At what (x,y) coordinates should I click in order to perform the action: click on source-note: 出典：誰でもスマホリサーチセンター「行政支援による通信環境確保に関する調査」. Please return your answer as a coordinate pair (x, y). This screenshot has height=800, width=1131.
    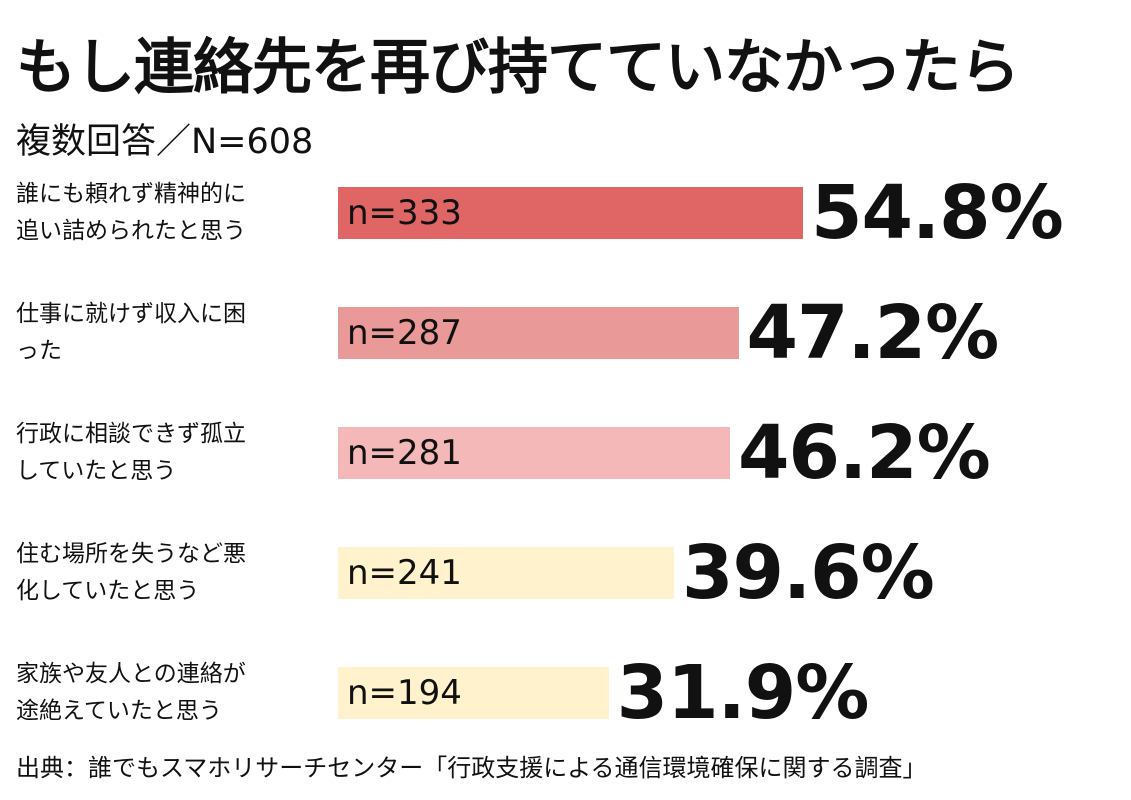
    Looking at the image, I should click on (471, 768).